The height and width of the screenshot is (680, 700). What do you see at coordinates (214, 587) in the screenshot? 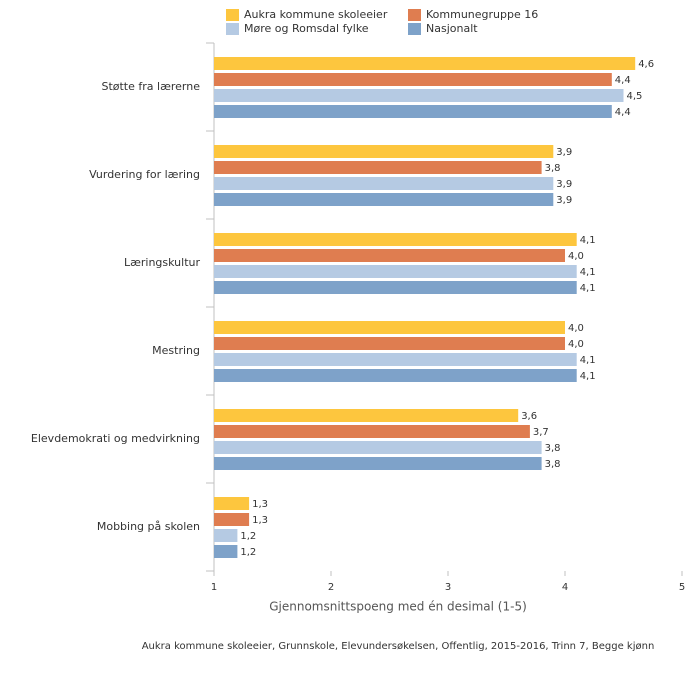
I see `x-tick-label: 1` at bounding box center [214, 587].